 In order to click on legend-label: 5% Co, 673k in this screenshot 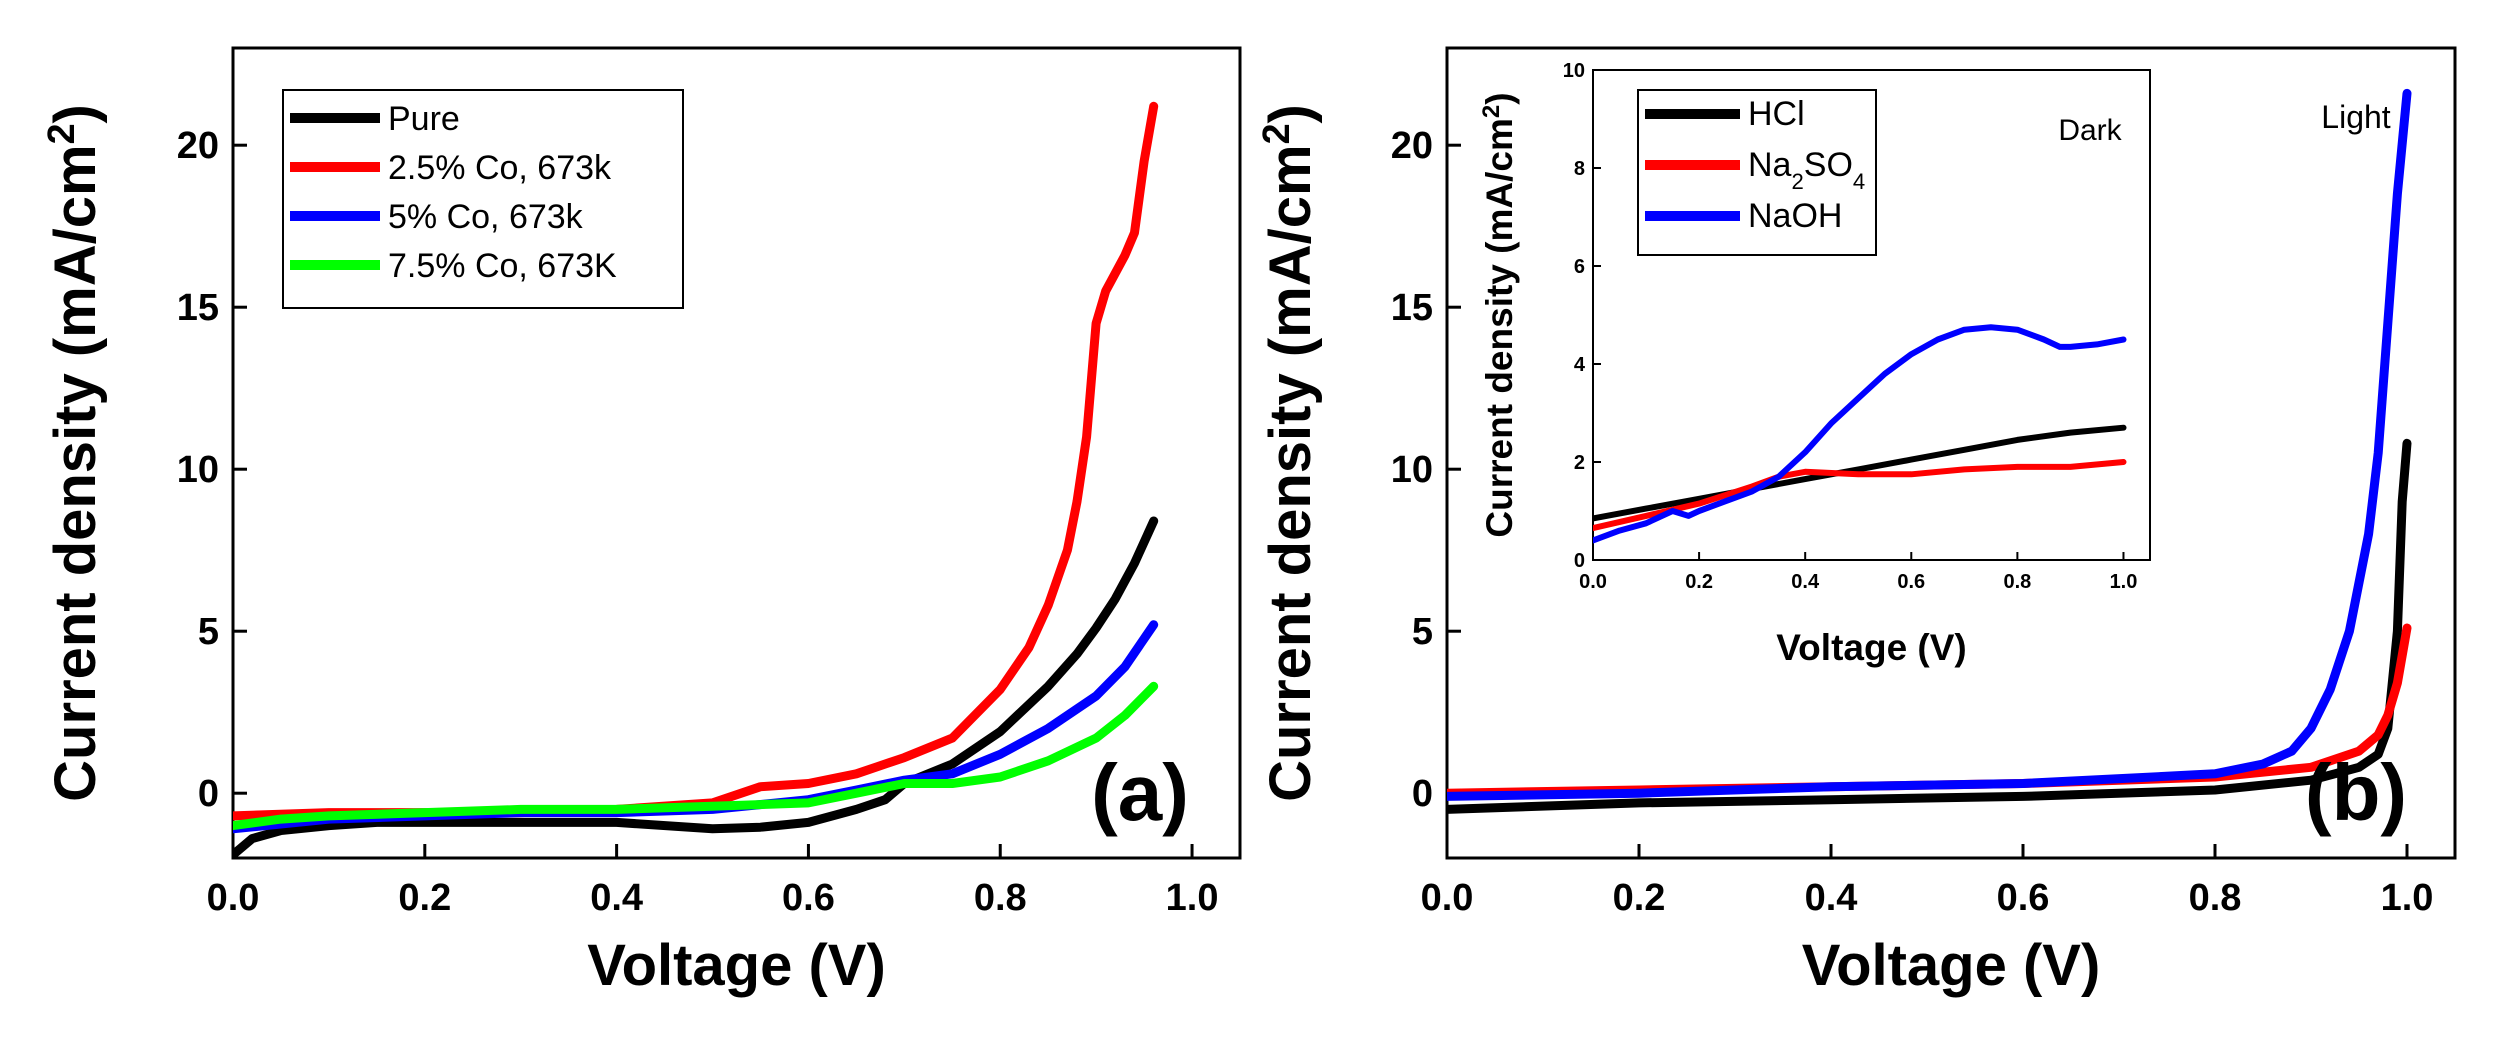, I will do `click(486, 217)`.